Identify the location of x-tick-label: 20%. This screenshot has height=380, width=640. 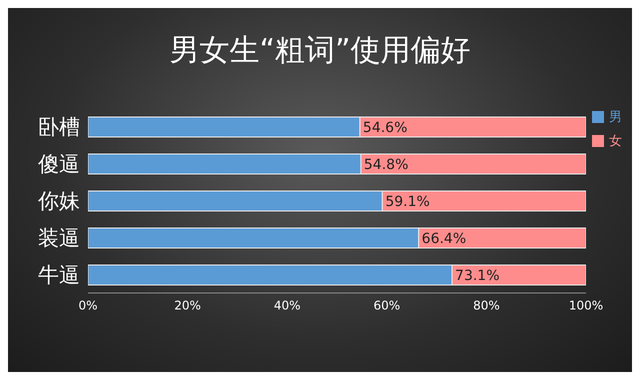
(187, 305).